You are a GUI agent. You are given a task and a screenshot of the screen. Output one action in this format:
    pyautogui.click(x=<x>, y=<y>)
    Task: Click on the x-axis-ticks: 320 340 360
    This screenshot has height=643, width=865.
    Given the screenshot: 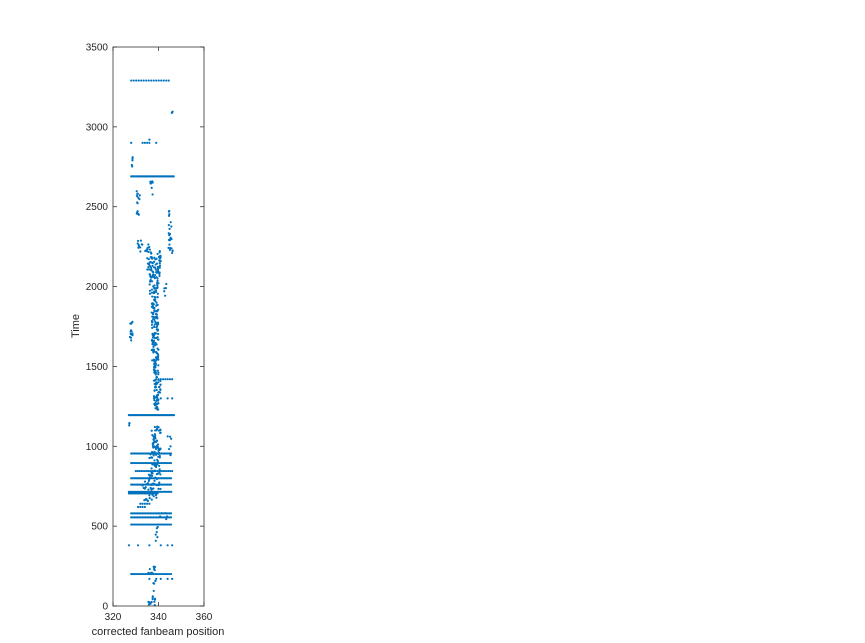 What is the action you would take?
    pyautogui.click(x=159, y=335)
    